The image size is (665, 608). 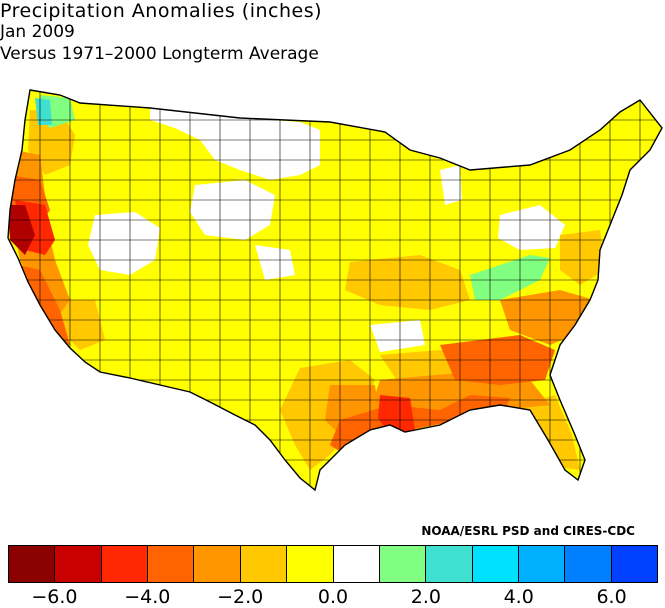 What do you see at coordinates (407, 282) in the screenshot?
I see `region-southern-plains-dry` at bounding box center [407, 282].